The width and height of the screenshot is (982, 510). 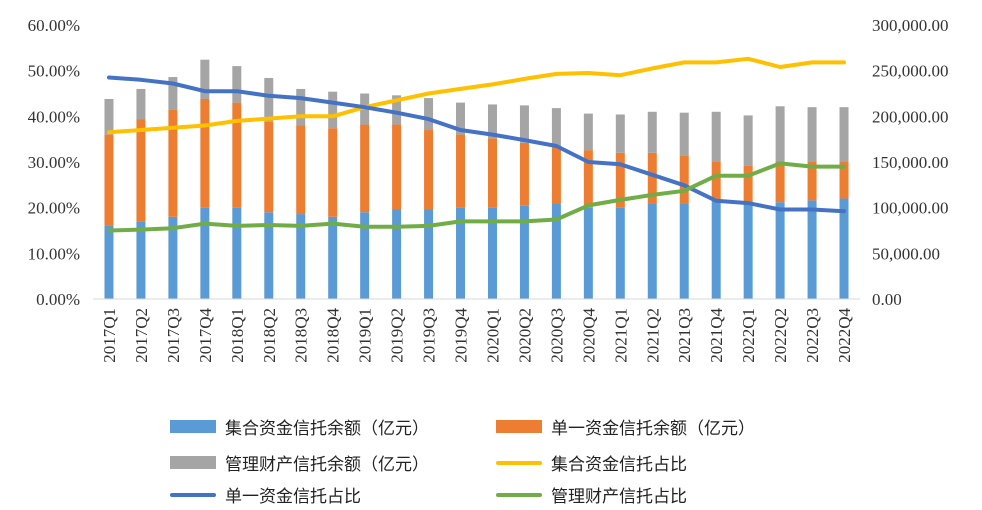 What do you see at coordinates (524, 124) in the screenshot?
I see `bar-property-balance-2020q2` at bounding box center [524, 124].